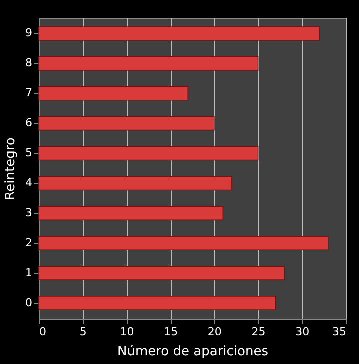  Describe the element at coordinates (29, 303) in the screenshot. I see `y-tick-label: 0` at that location.